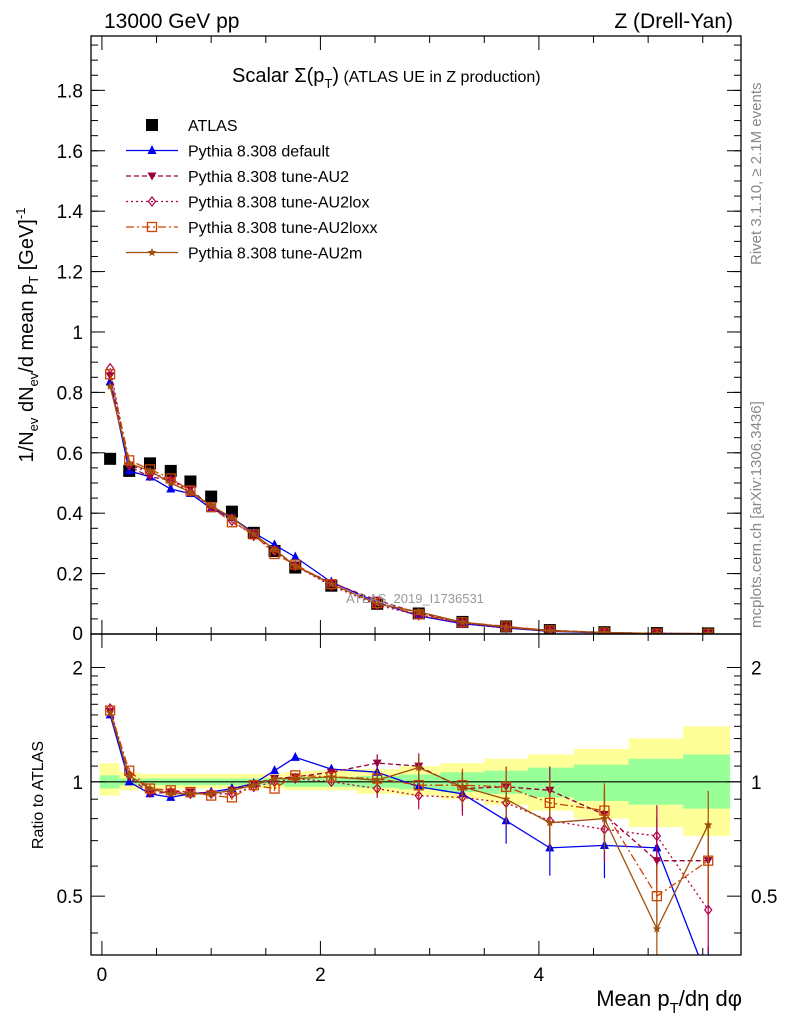 The width and height of the screenshot is (786, 1024). Describe the element at coordinates (386, 78) in the screenshot. I see `chart-title: Scalar Σ(pT) (ATLAS UE in Z production)` at that location.